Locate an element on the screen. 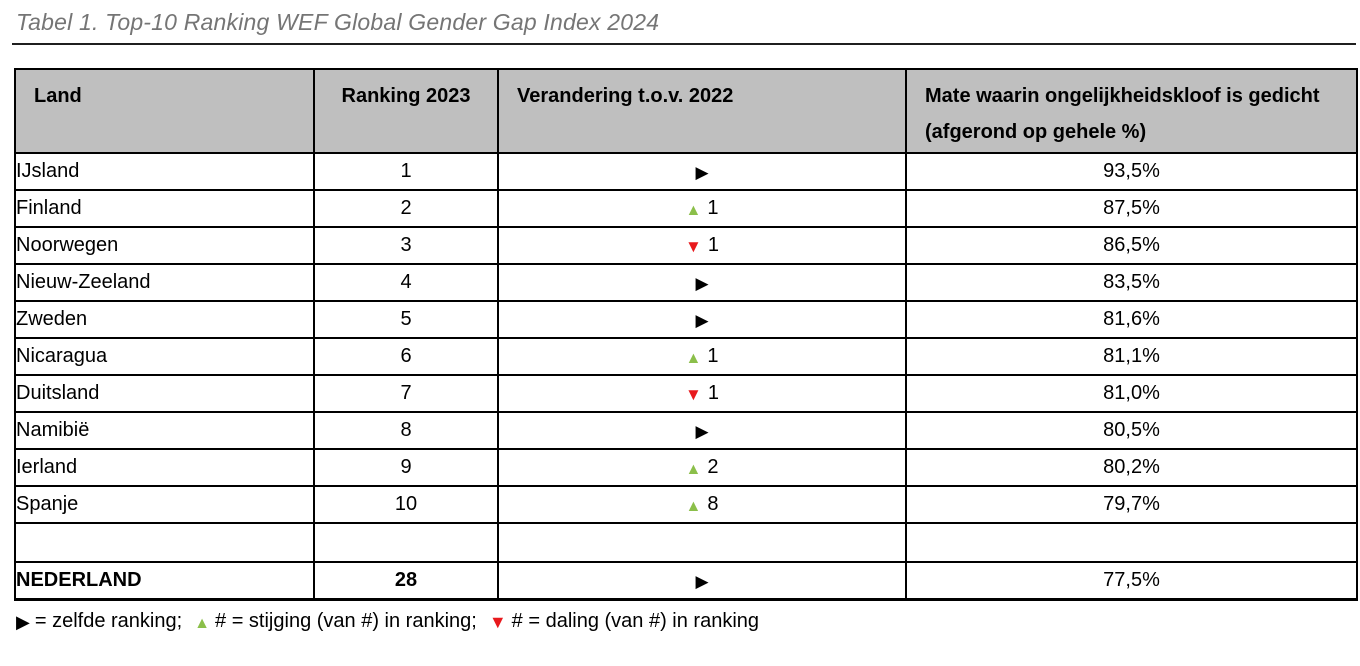 This screenshot has width=1360, height=666. table-row is located at coordinates (686, 542).